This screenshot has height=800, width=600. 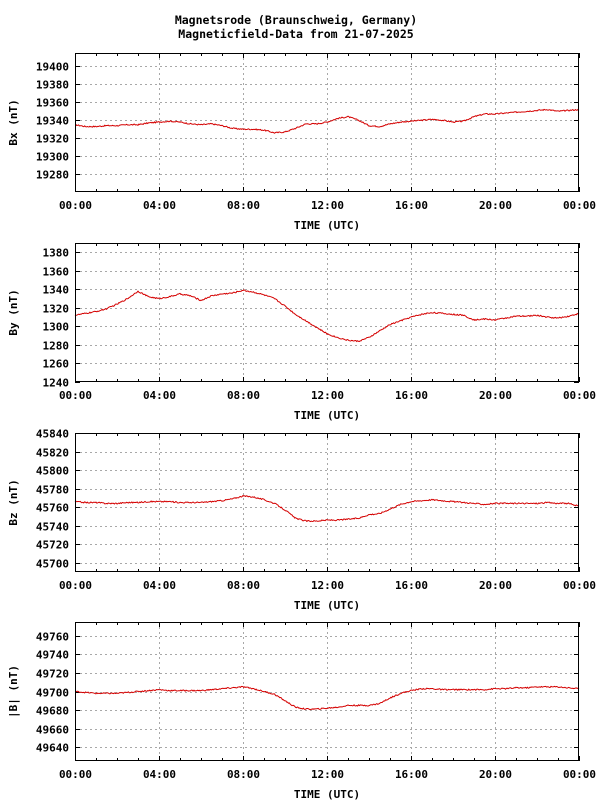 What do you see at coordinates (52, 103) in the screenshot?
I see `y-tick-label: 19360` at bounding box center [52, 103].